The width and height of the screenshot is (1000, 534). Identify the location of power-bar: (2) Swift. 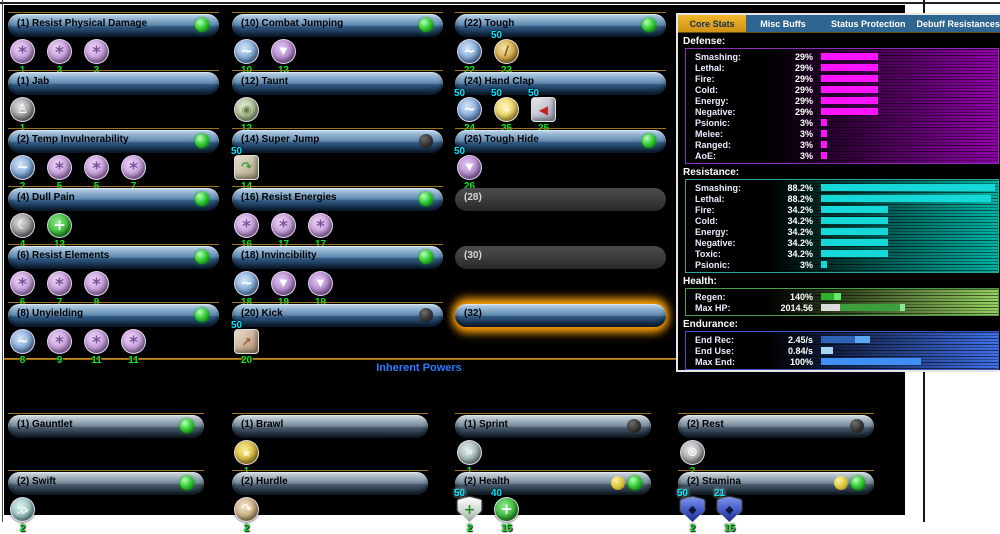
(106, 483).